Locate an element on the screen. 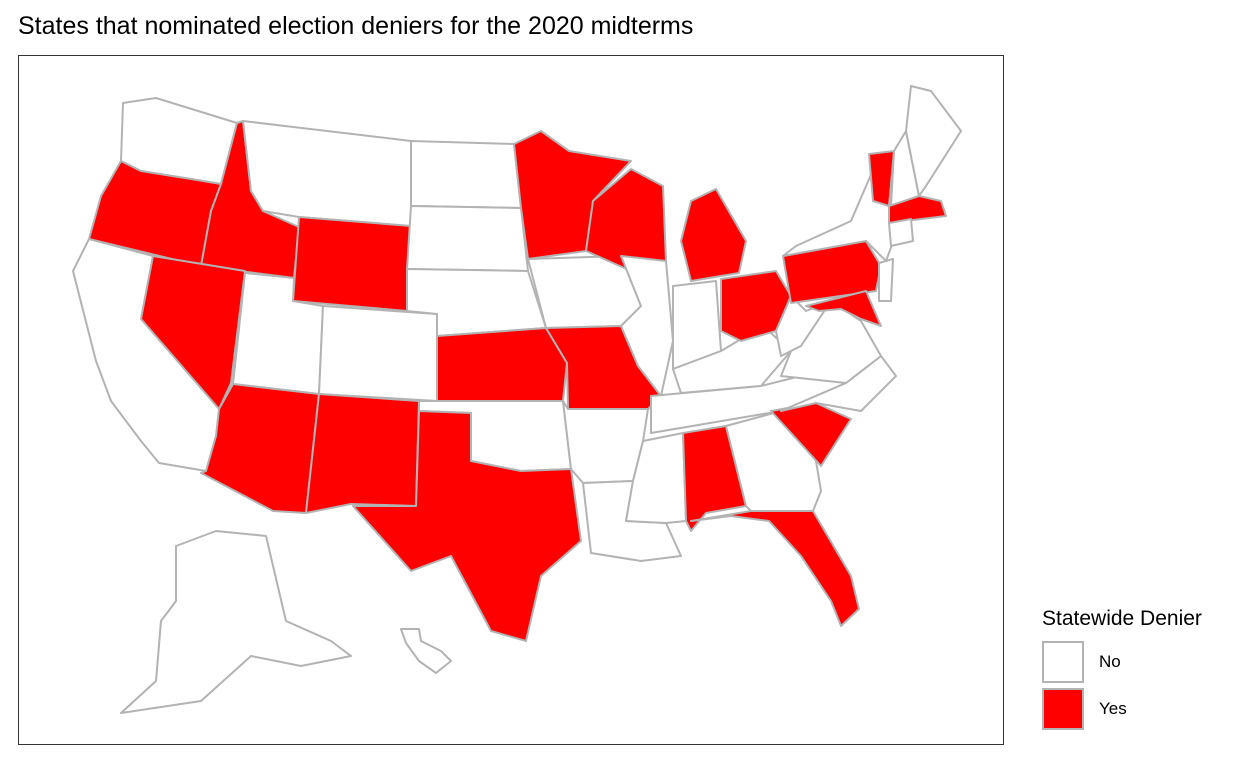 Image resolution: width=1248 pixels, height=768 pixels. legend-title: Statewide Denier is located at coordinates (1122, 618).